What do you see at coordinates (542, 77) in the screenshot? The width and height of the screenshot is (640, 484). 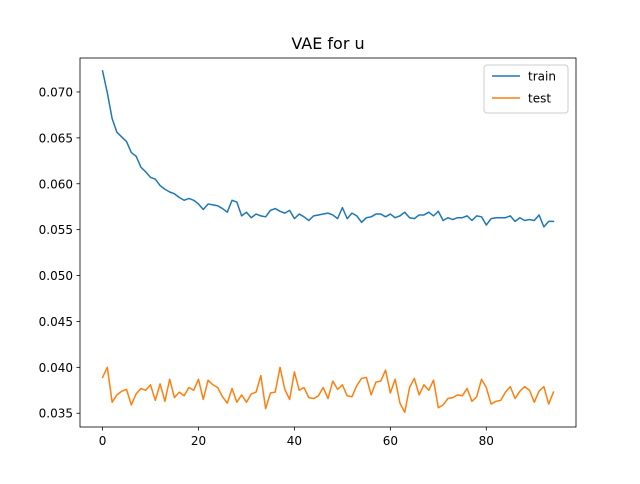 I see `legend-label-train: train` at bounding box center [542, 77].